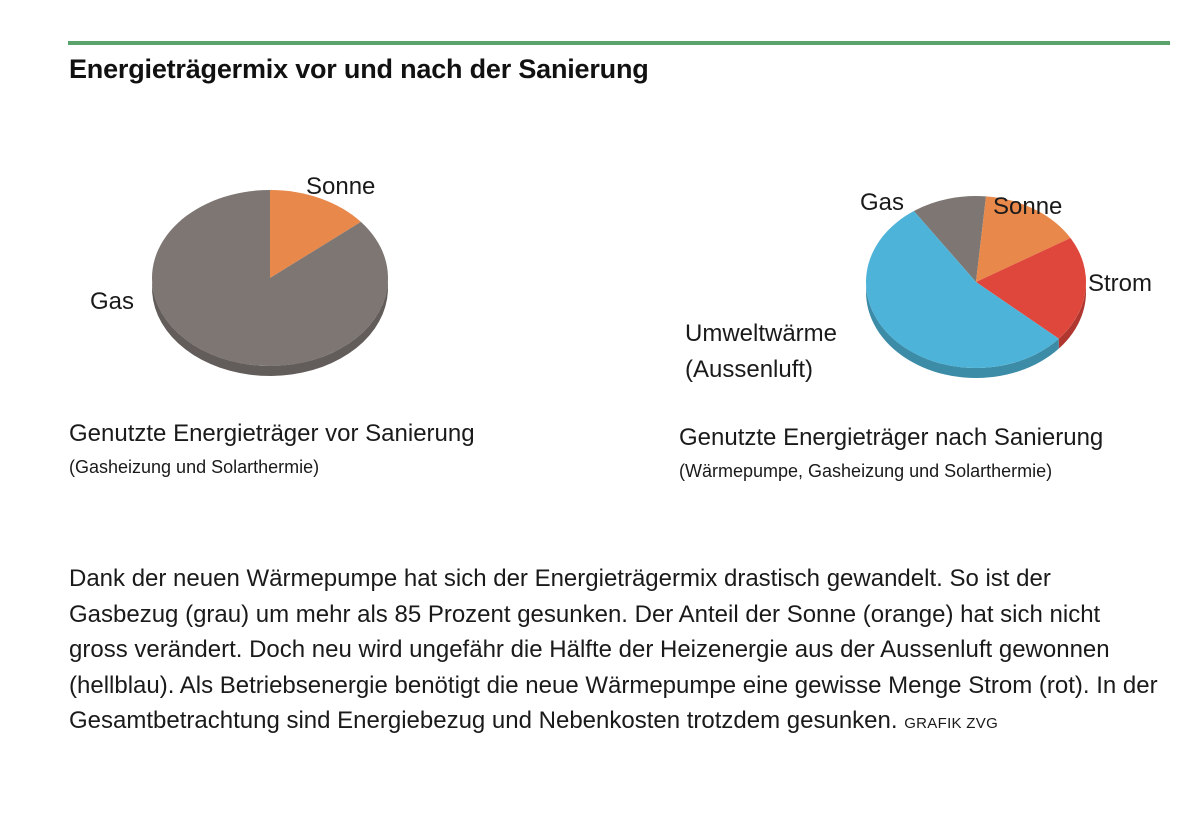 This screenshot has width=1200, height=839. Describe the element at coordinates (272, 433) in the screenshot. I see `caption-before-title: Genutzte Energieträger vor Sanierung` at that location.